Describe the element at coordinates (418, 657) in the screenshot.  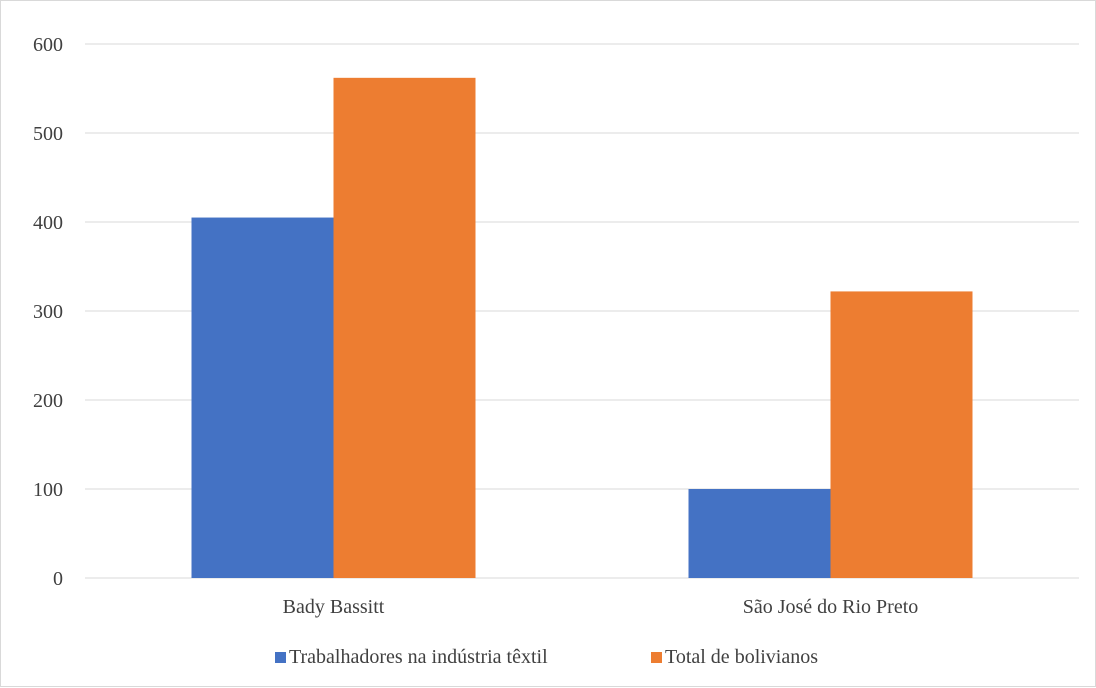
I see `legend-label: Trabalhadores na indústria têxtil` at that location.